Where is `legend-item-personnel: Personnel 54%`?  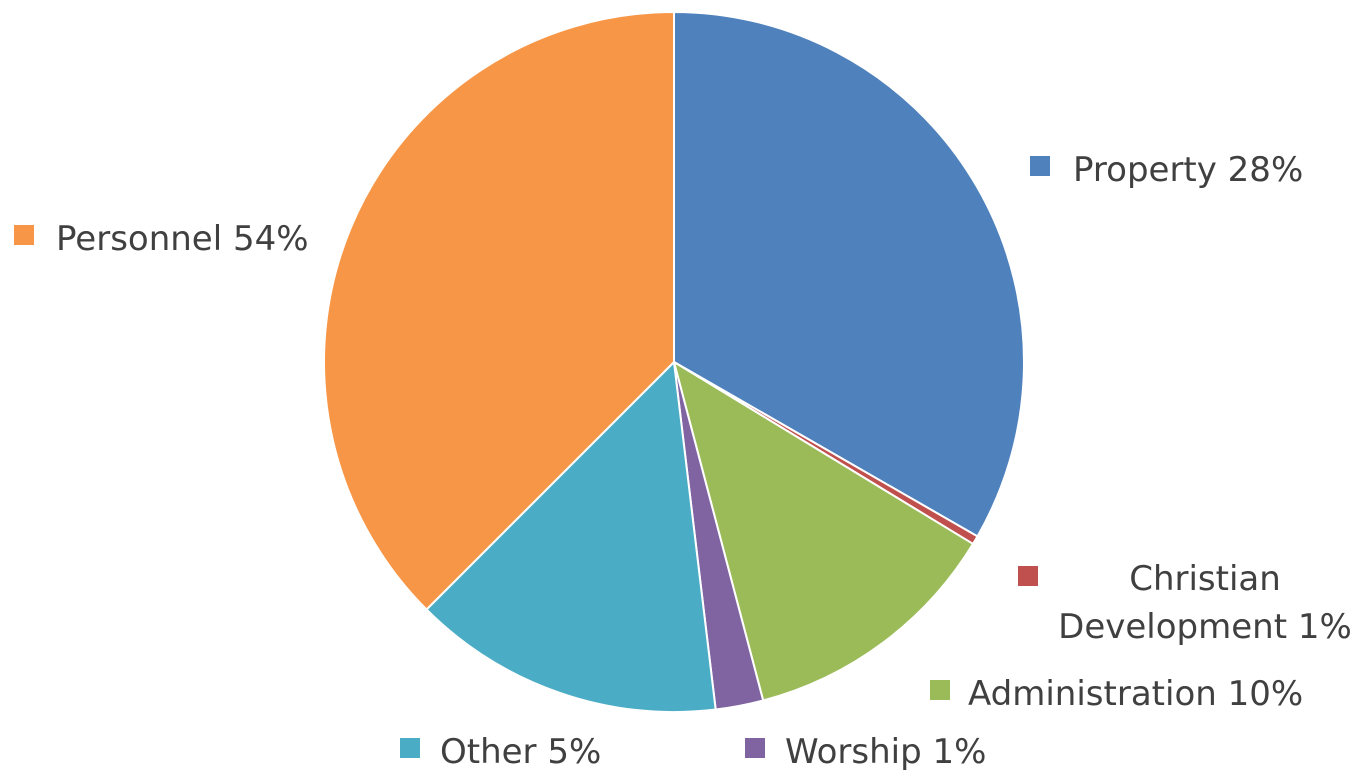 legend-item-personnel: Personnel 54% is located at coordinates (161, 239).